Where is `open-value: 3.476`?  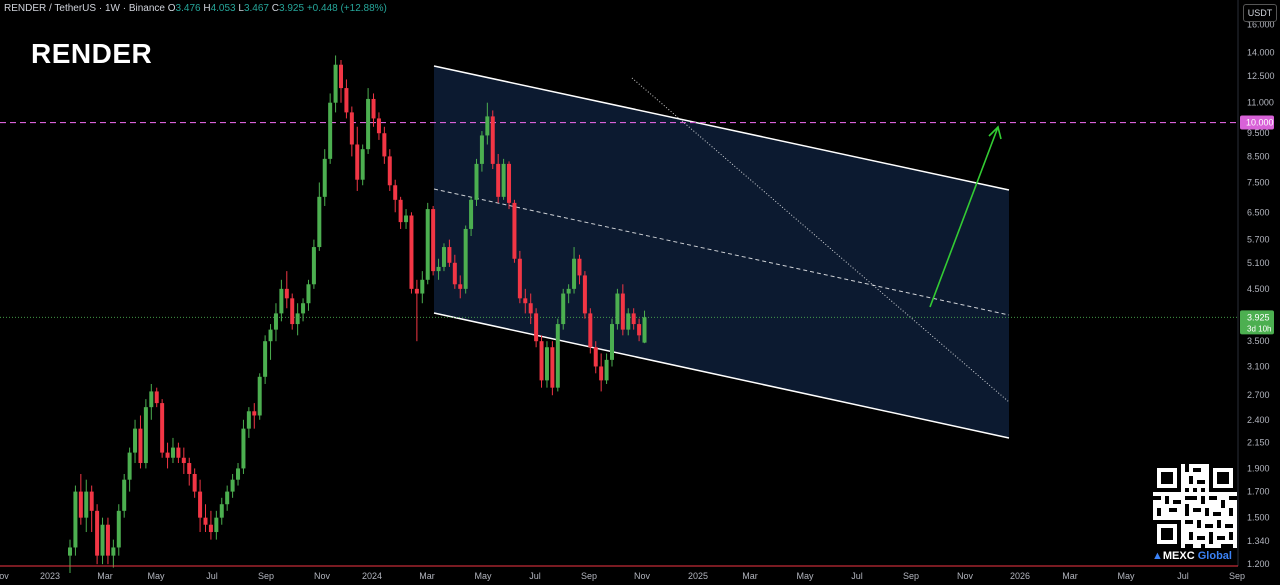 open-value: 3.476 is located at coordinates (188, 8).